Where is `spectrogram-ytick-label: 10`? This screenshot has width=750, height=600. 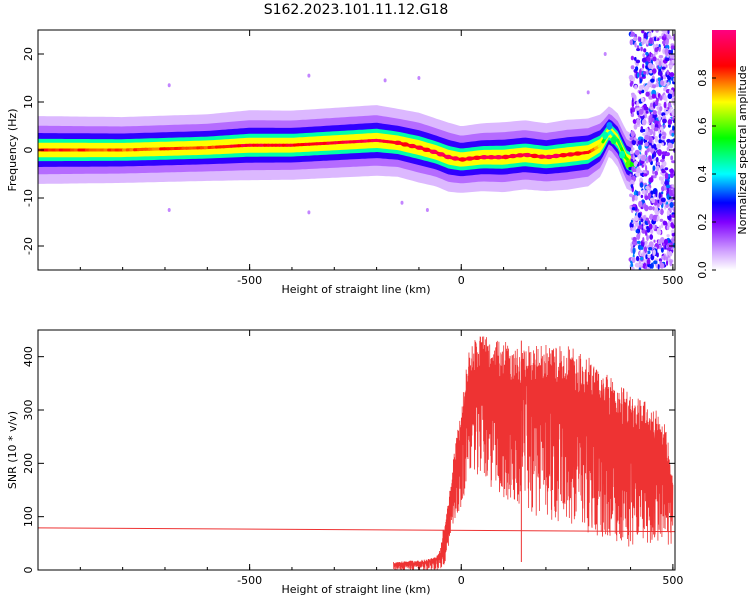
spectrogram-ytick-label: 10 is located at coordinates (28, 102).